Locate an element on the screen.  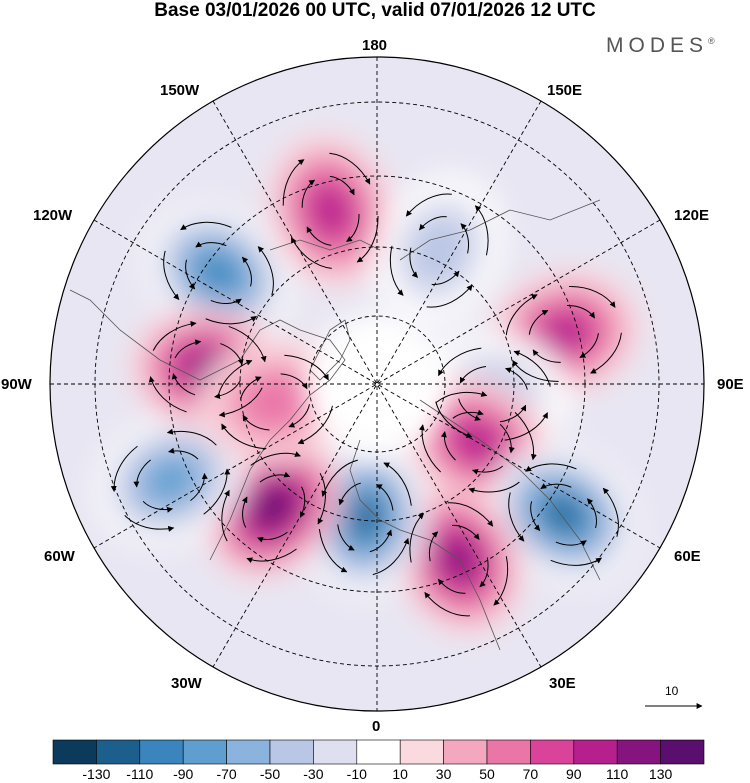
circulation-pos-eastern-europe is located at coordinates (459, 559).